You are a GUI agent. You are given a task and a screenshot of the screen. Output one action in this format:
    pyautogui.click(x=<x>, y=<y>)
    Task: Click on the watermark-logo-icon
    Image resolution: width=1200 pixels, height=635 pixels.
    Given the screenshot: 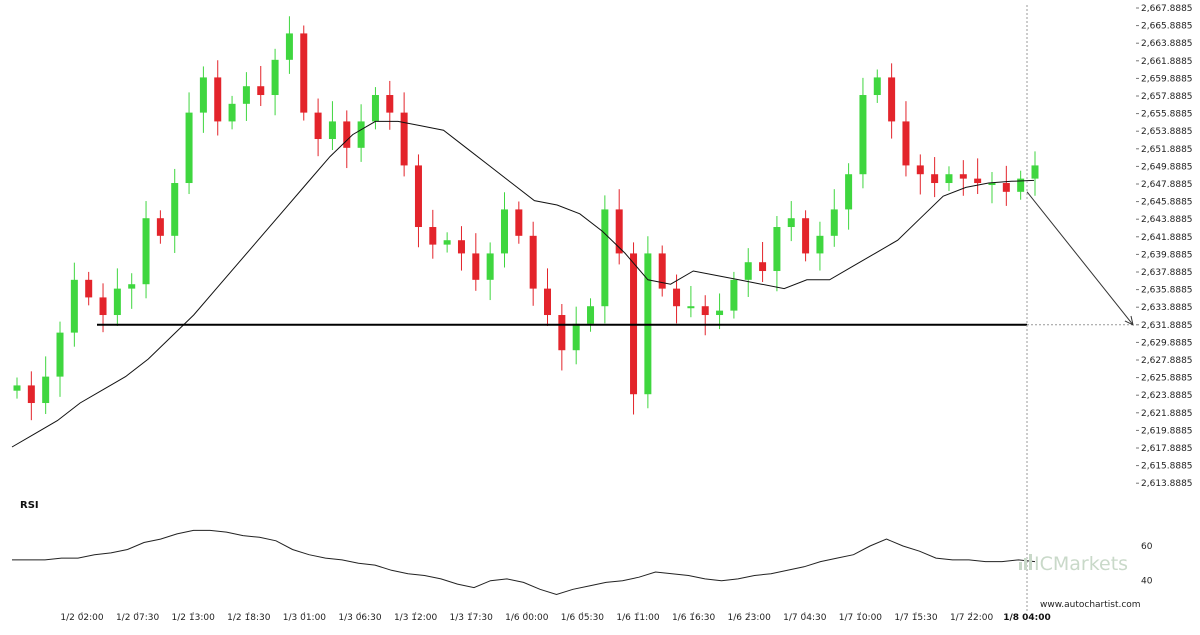 What is the action you would take?
    pyautogui.click(x=1025, y=562)
    